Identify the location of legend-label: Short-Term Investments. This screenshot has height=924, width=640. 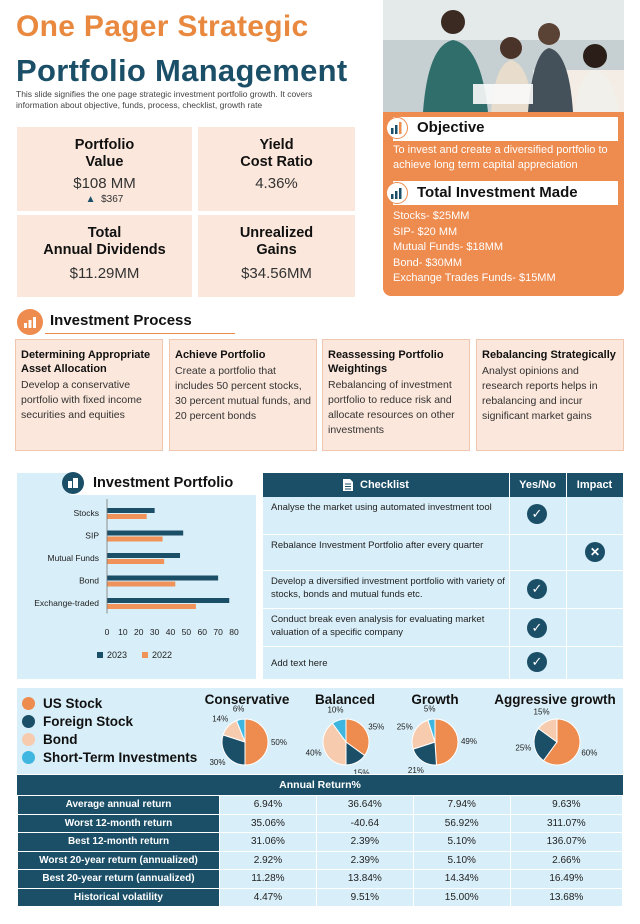
(120, 757).